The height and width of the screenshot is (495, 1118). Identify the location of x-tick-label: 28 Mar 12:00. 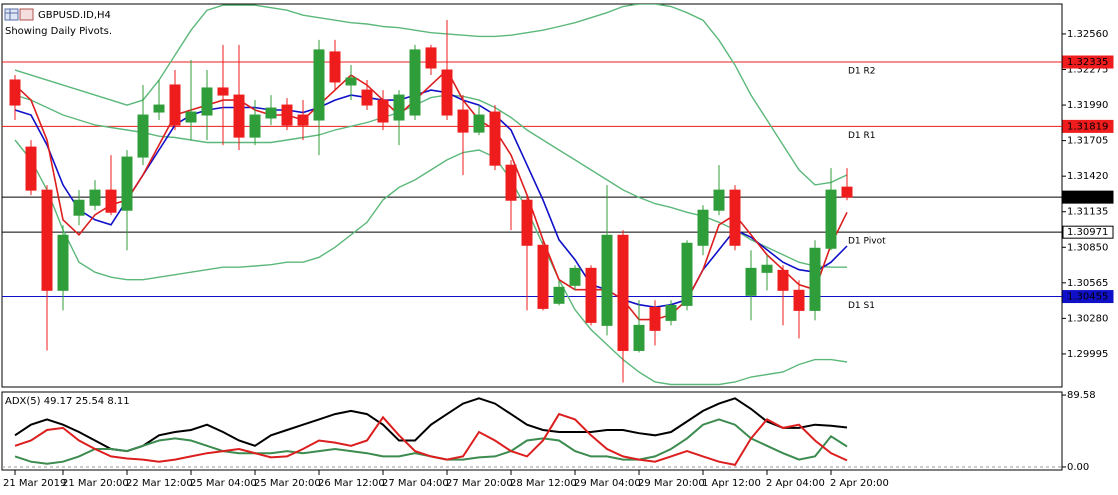
(543, 483).